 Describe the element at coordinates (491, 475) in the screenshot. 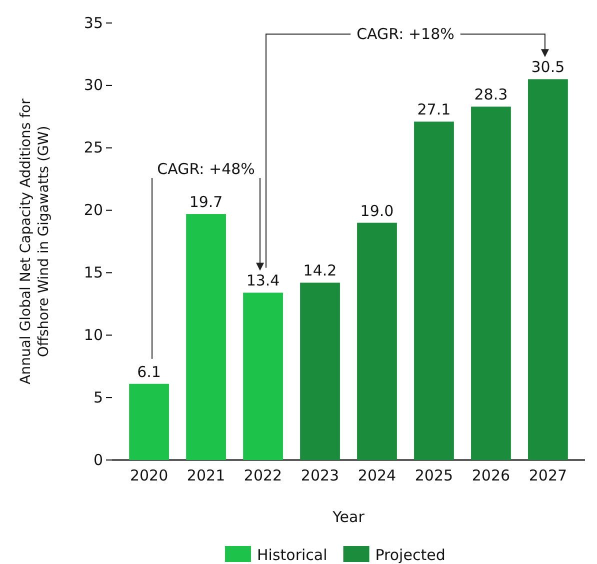

I see `x-tick-label: 2026` at that location.